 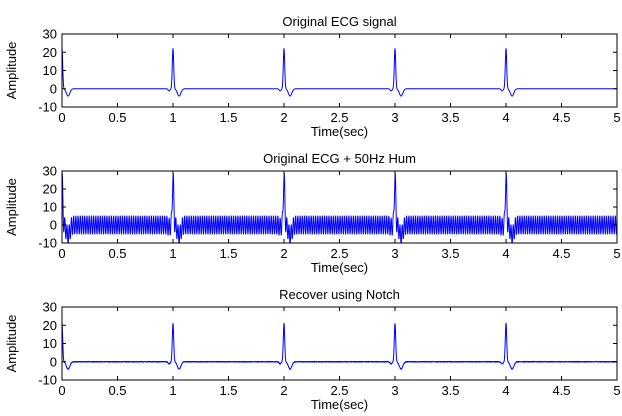 What do you see at coordinates (339, 294) in the screenshot?
I see `subplot-title: Recover using Notch` at bounding box center [339, 294].